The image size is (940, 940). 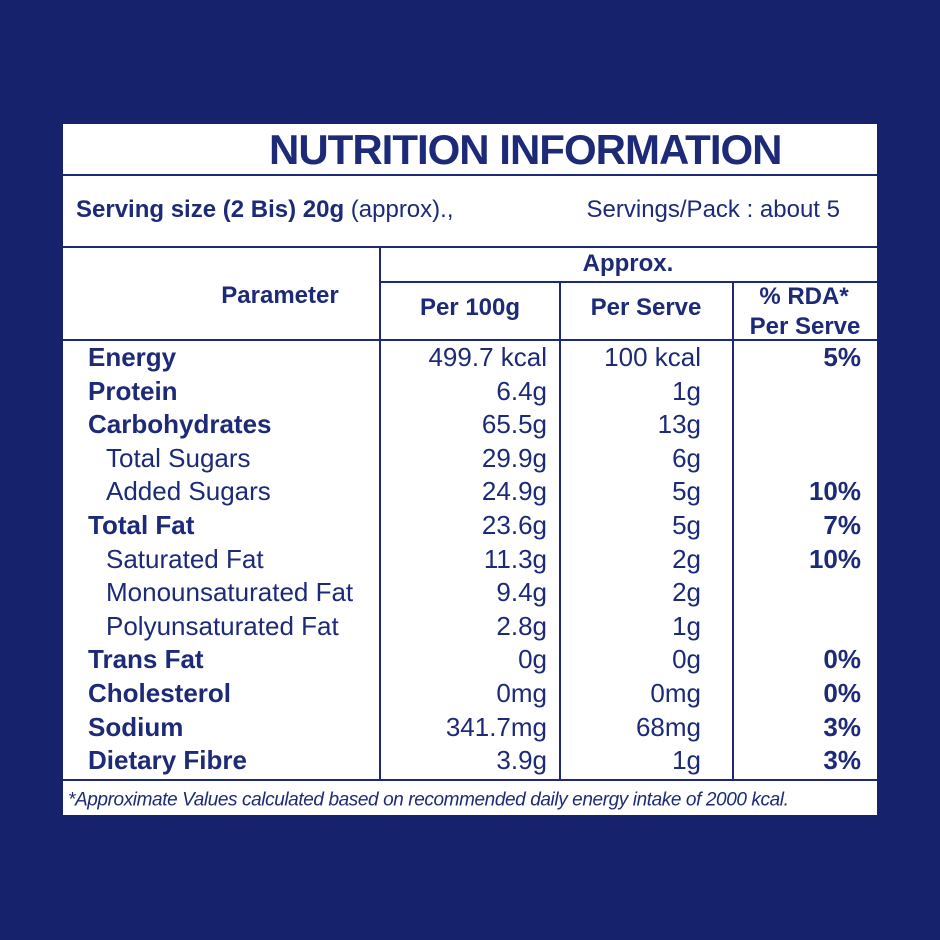 I want to click on column-header: Approx., so click(x=628, y=263).